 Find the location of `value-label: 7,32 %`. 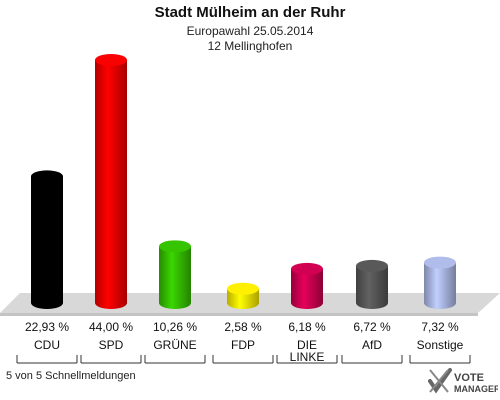

value-label: 7,32 % is located at coordinates (440, 327).